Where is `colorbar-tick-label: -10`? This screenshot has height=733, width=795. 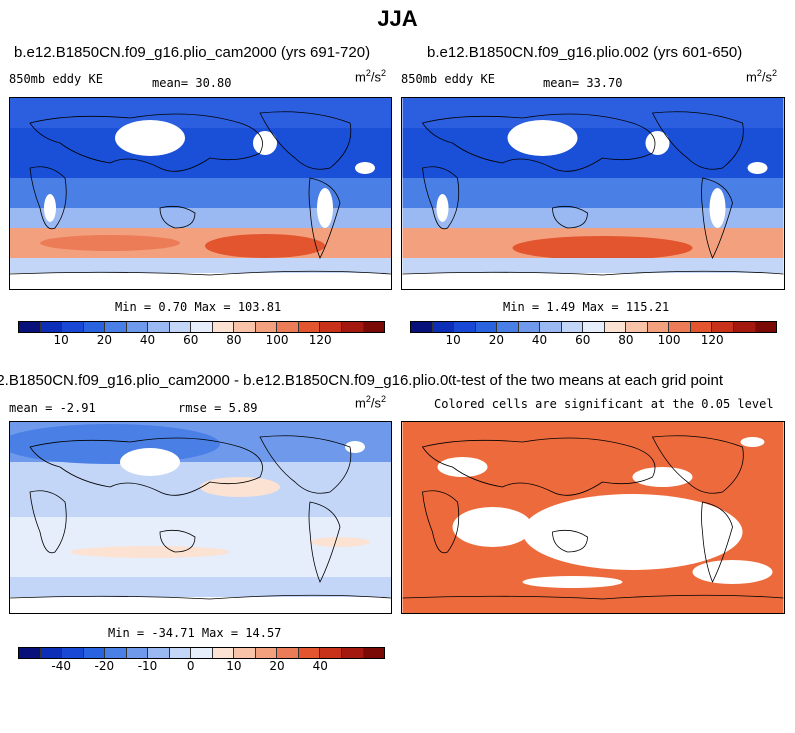
colorbar-tick-label: -10 is located at coordinates (147, 666).